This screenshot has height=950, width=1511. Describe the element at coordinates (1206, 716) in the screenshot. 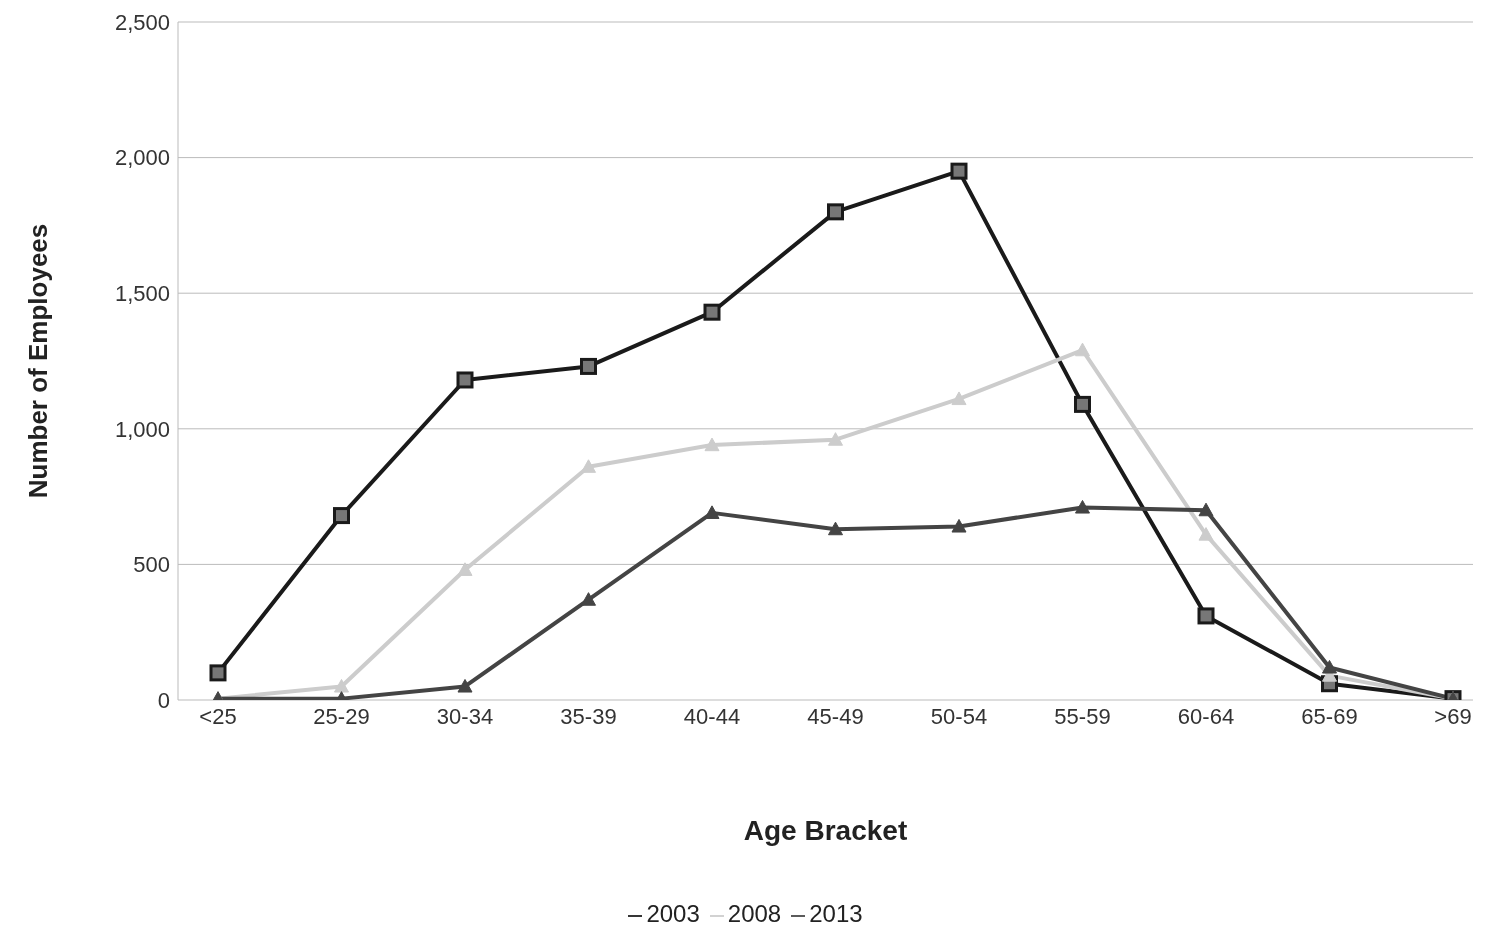

I see `x-tick-label: 60-64` at that location.